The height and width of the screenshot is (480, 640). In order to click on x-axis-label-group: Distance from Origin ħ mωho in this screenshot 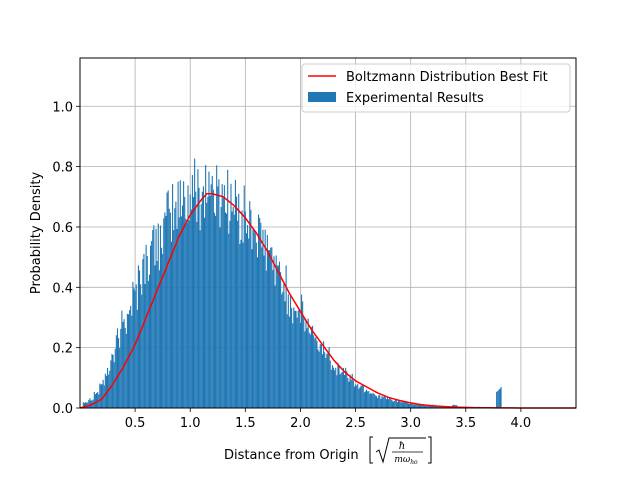, I will do `click(328, 451)`.